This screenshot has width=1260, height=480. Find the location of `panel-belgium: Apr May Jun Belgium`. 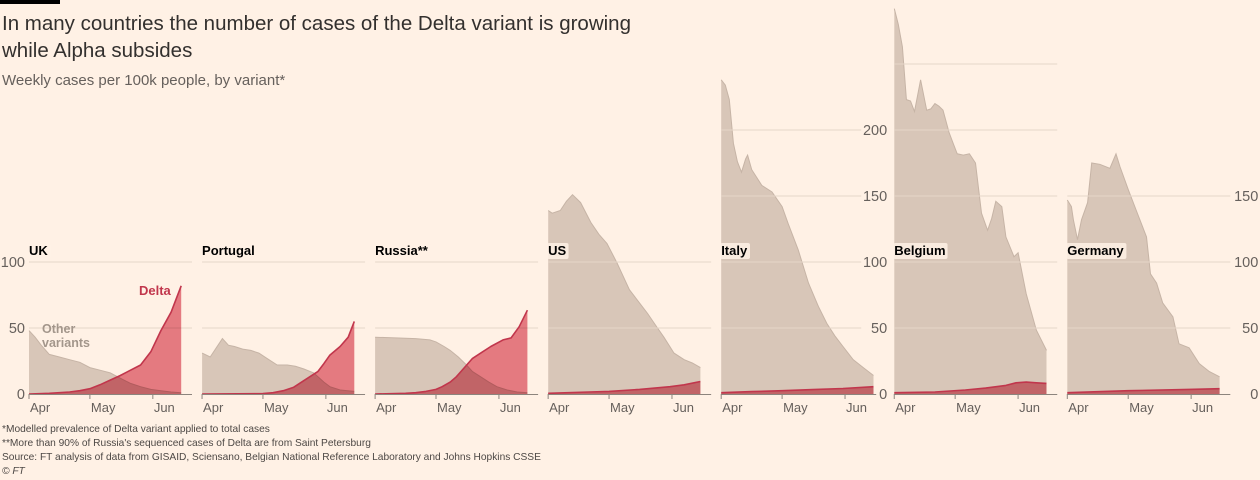

panel-belgium: Apr May Jun Belgium is located at coordinates (975, 211).